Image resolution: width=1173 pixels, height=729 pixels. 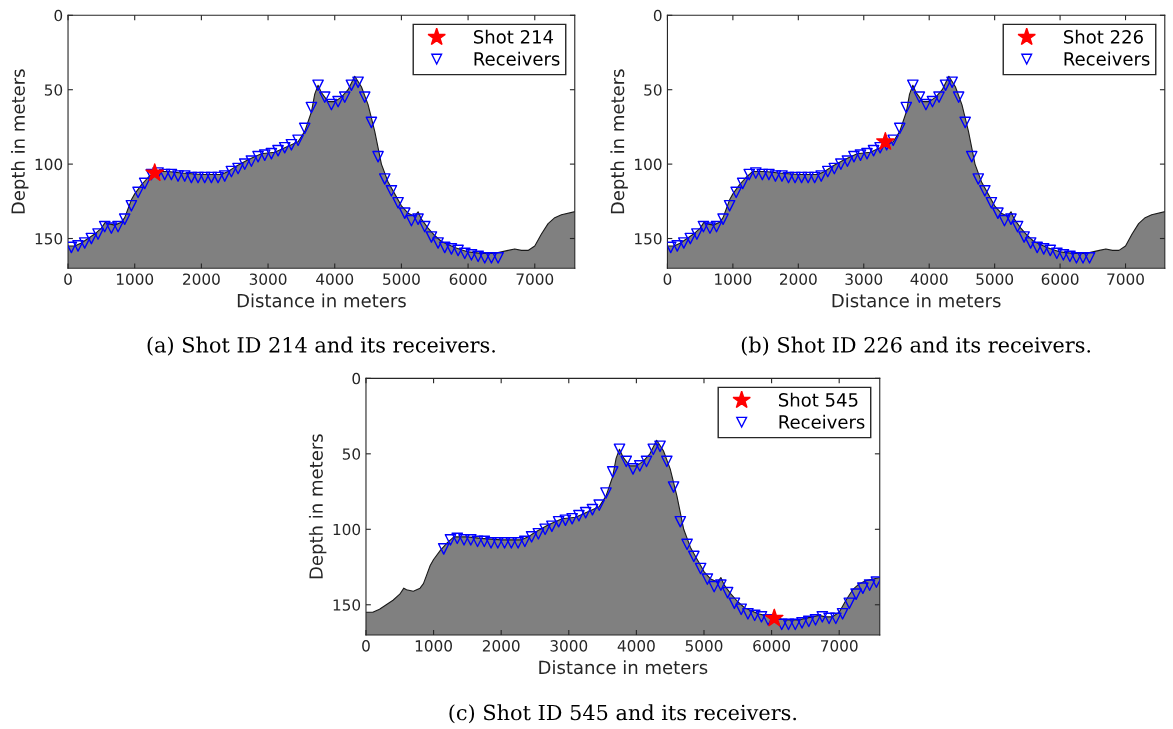 I want to click on text: (b) Shot ID 226 and its receivers., so click(x=916, y=346).